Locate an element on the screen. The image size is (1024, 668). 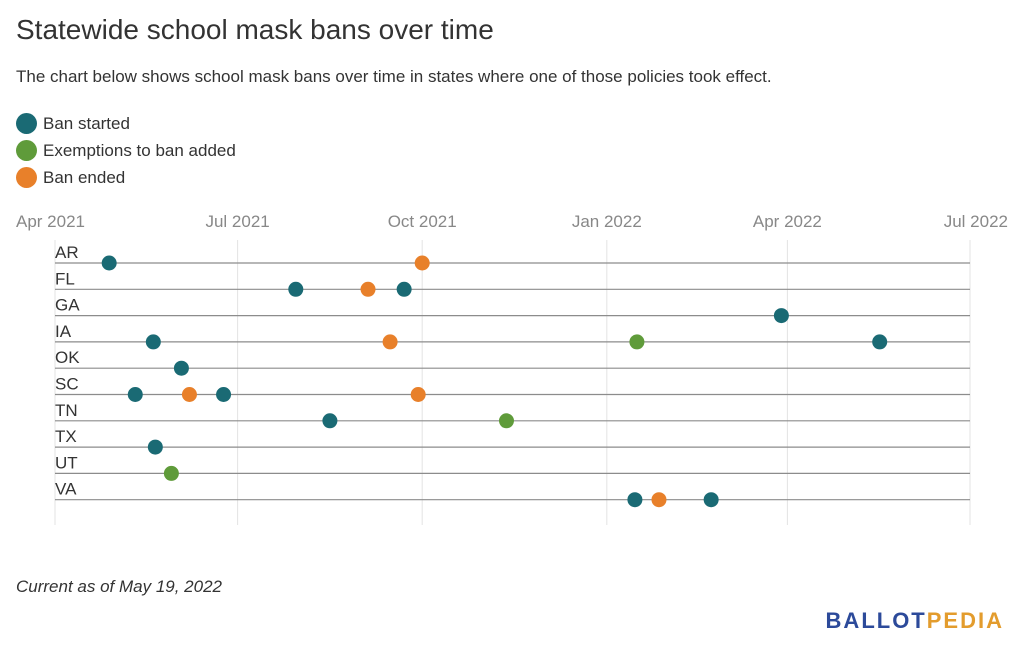
legend-item-ban-ended: Ban ended is located at coordinates (126, 177).